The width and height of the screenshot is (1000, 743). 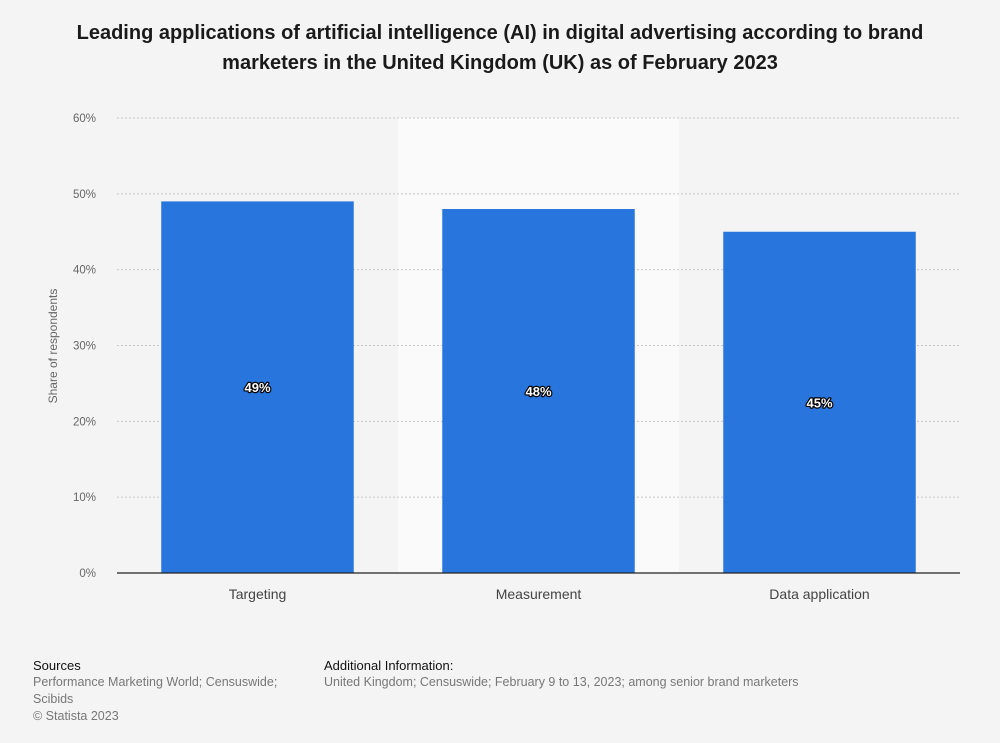 What do you see at coordinates (84, 498) in the screenshot?
I see `y-tick-label: 10%` at bounding box center [84, 498].